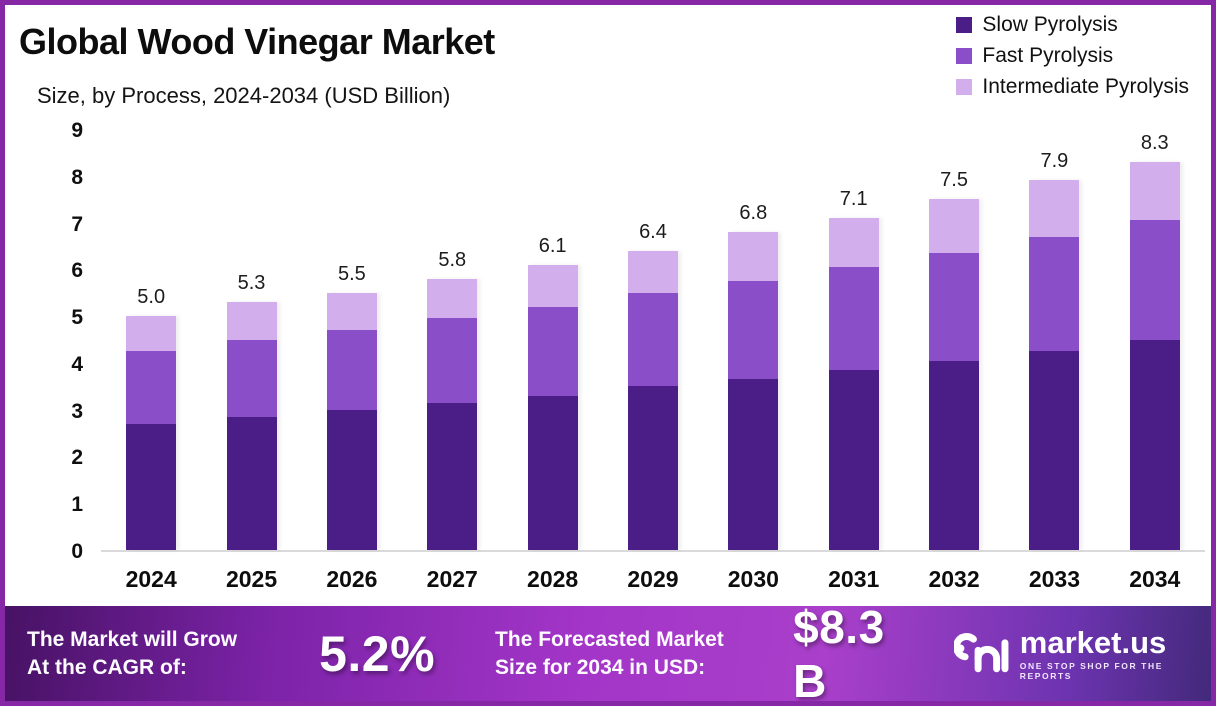  Describe the element at coordinates (609, 640) in the screenshot. I see `forecast-label-line1: The Forecasted Market` at that location.